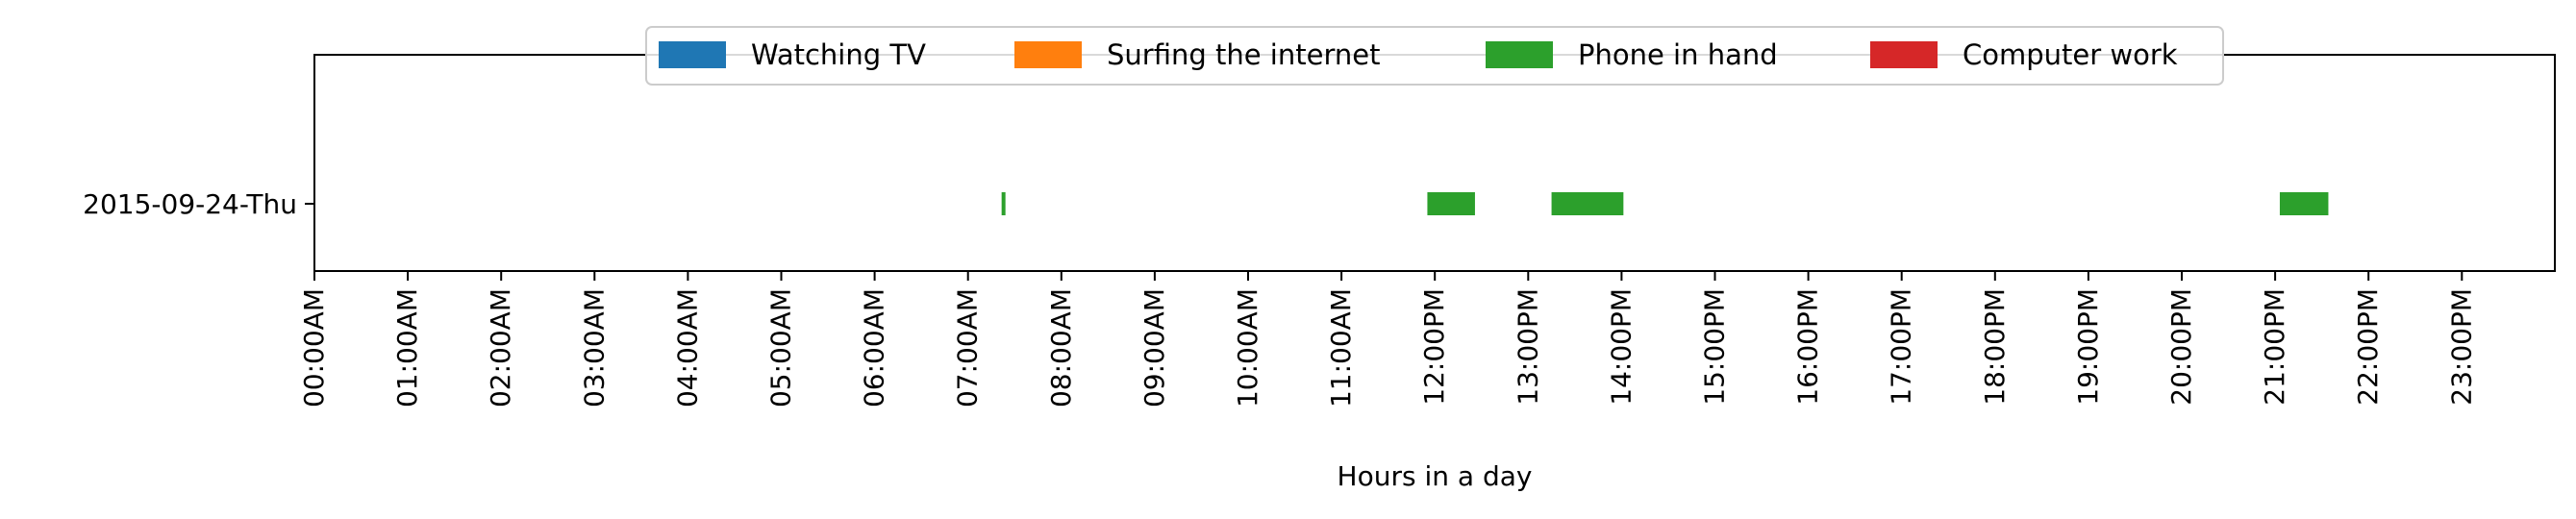 The width and height of the screenshot is (2576, 519). What do you see at coordinates (2181, 347) in the screenshot?
I see `x-tick-label: 20:00PM` at bounding box center [2181, 347].